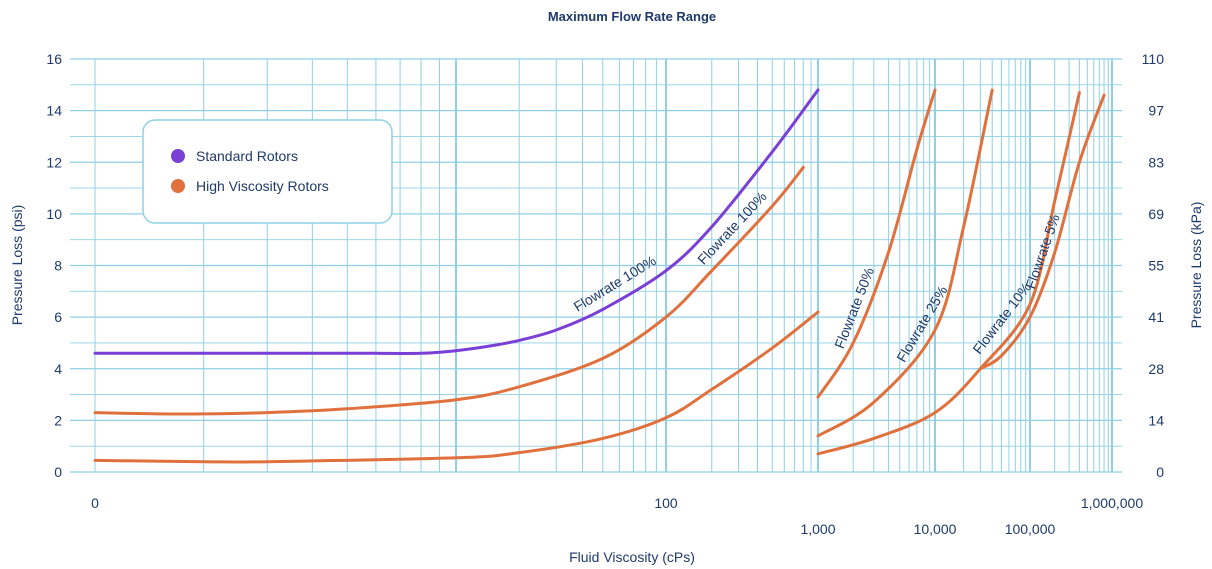 Image resolution: width=1212 pixels, height=569 pixels. Describe the element at coordinates (1196, 265) in the screenshot. I see `y-axis-right-label: Pressure Loss (kPa)` at that location.